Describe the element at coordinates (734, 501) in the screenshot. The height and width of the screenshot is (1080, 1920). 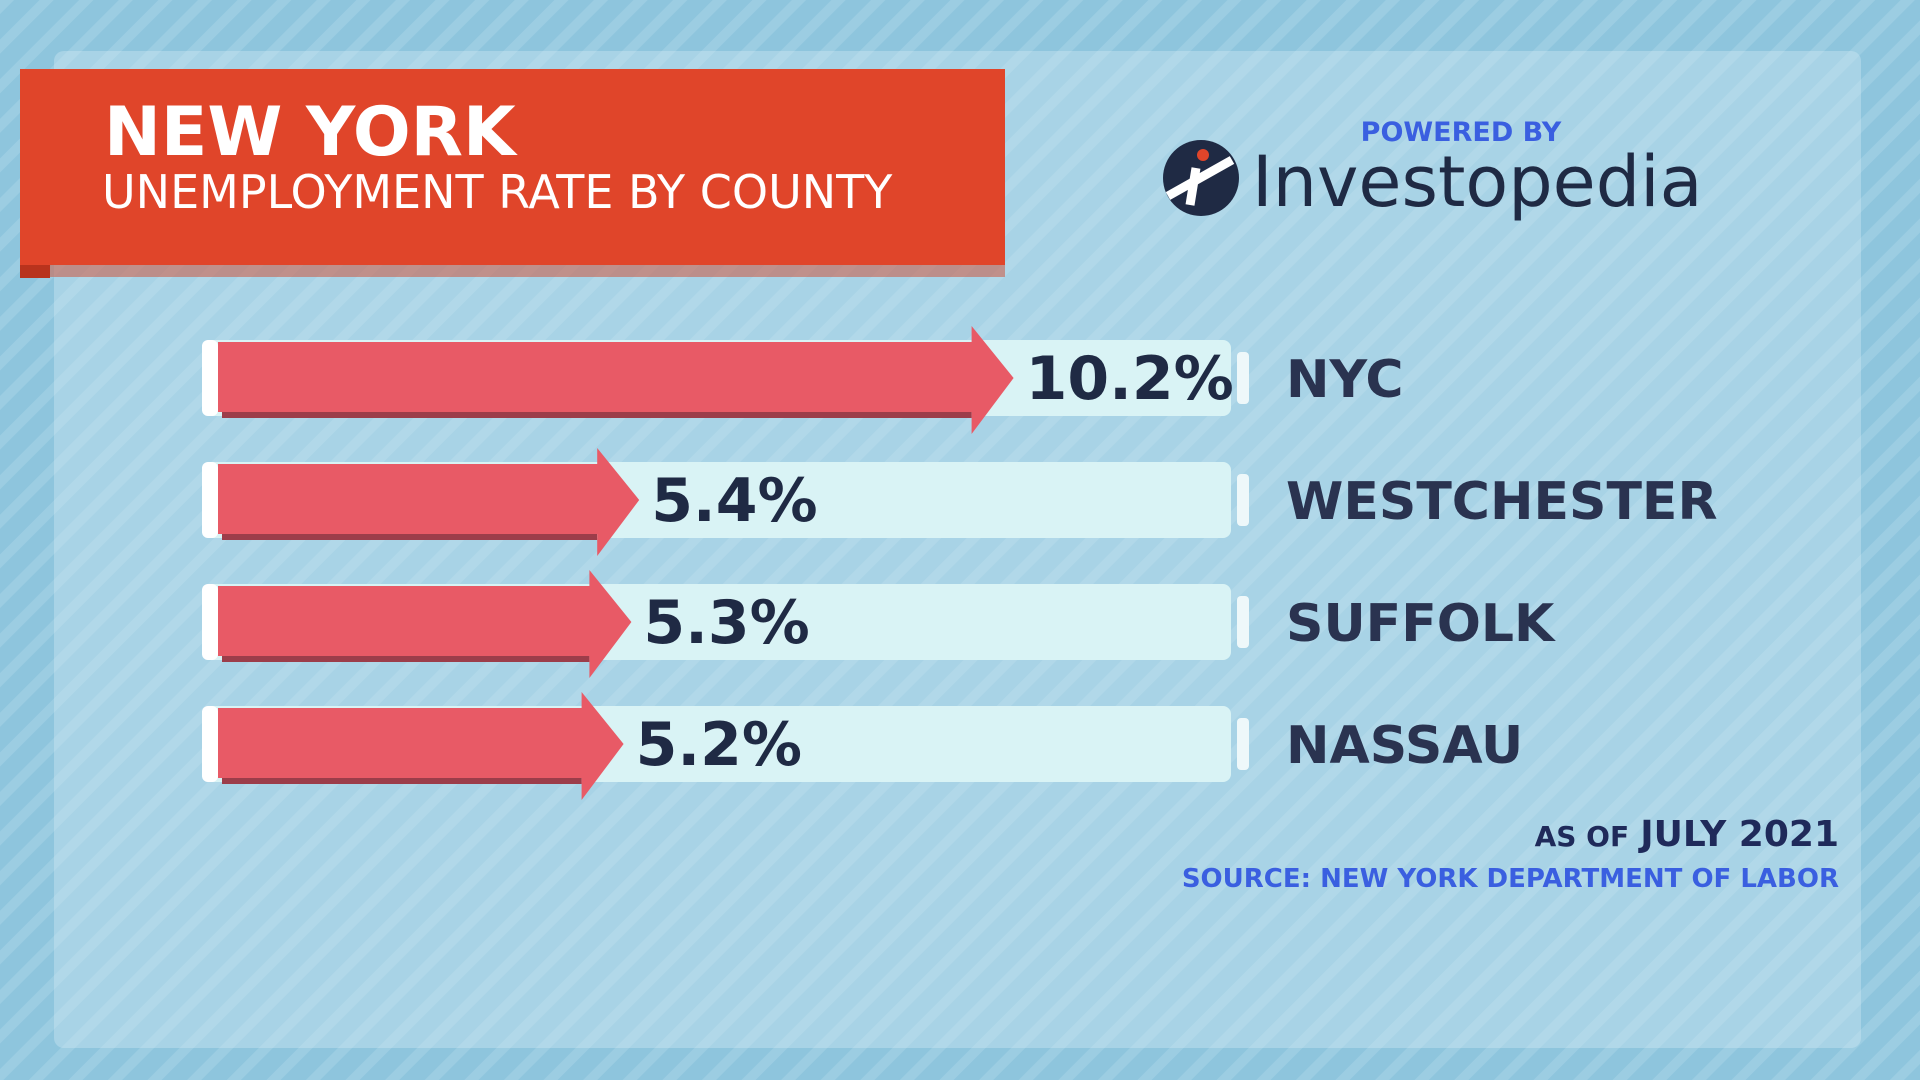
I see `value-label: 5.4%` at that location.